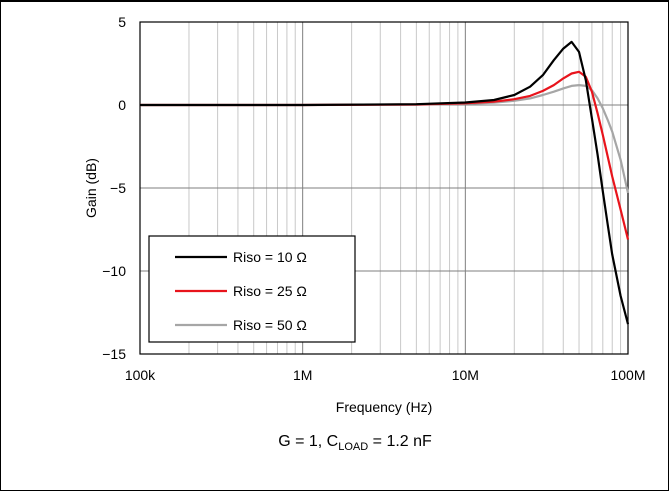  What do you see at coordinates (302, 375) in the screenshot?
I see `x-tick-label: 1M` at bounding box center [302, 375].